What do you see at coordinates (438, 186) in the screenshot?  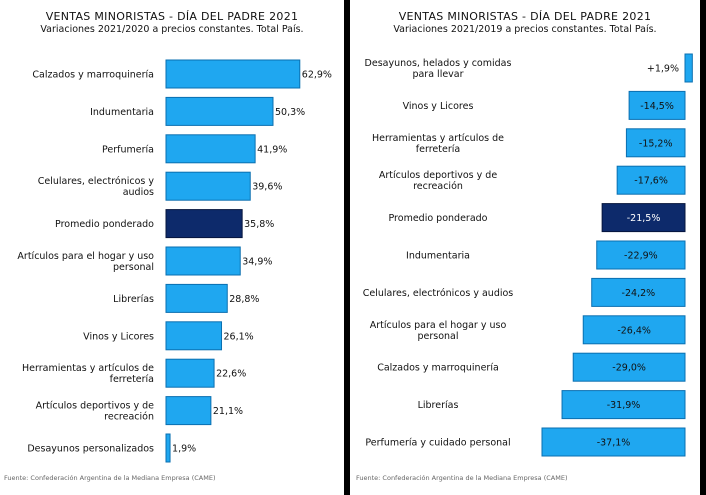 I see `category-label-right-3: recreación` at bounding box center [438, 186].